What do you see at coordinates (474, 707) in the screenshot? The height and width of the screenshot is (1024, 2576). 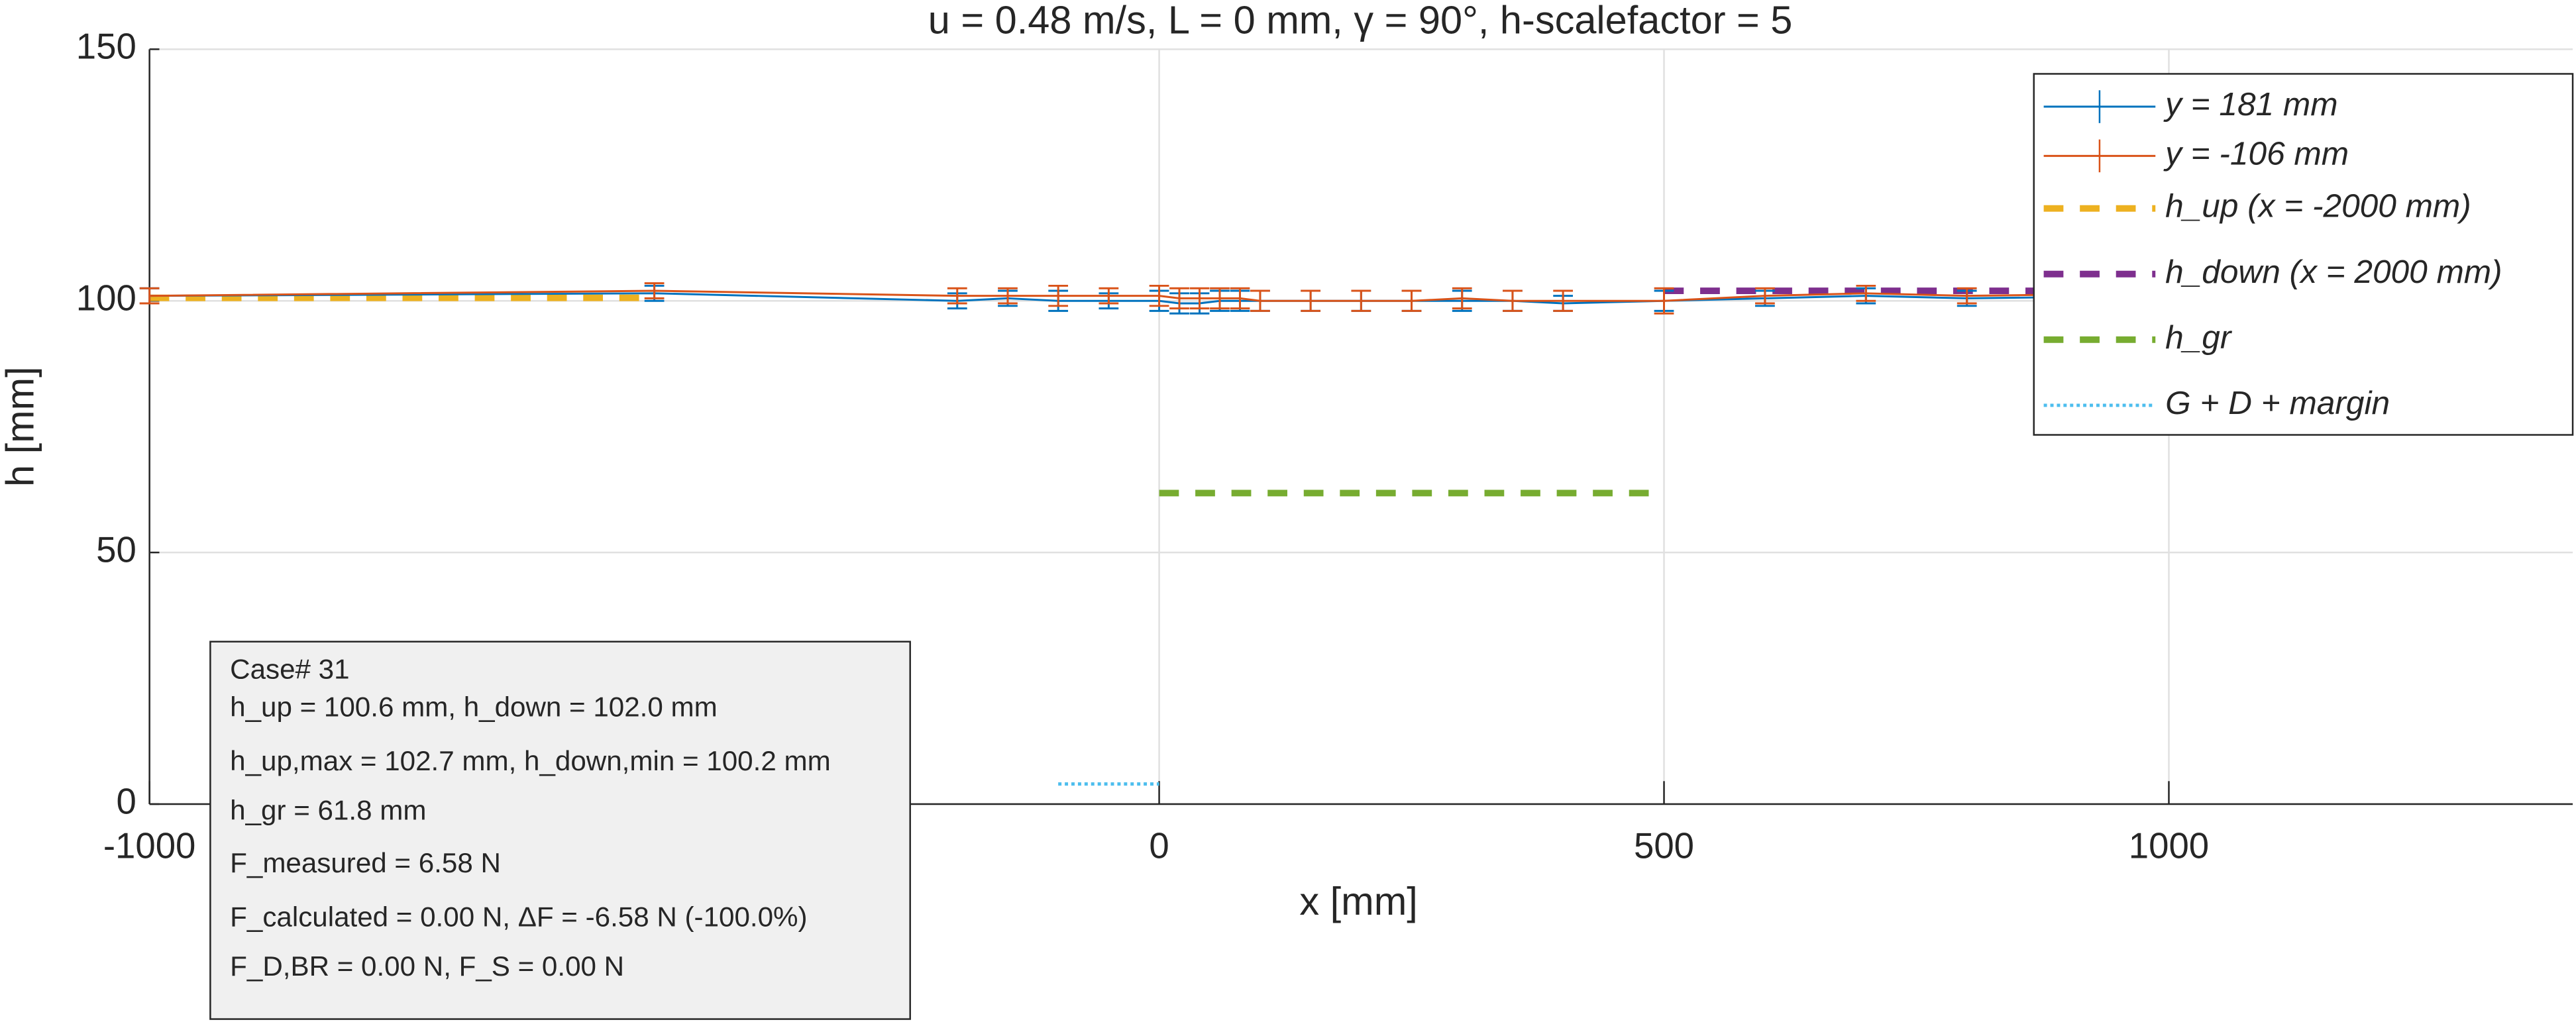 I see `annotation-line: h_up = 100.6 mm, h_down = 102.0 mm` at bounding box center [474, 707].